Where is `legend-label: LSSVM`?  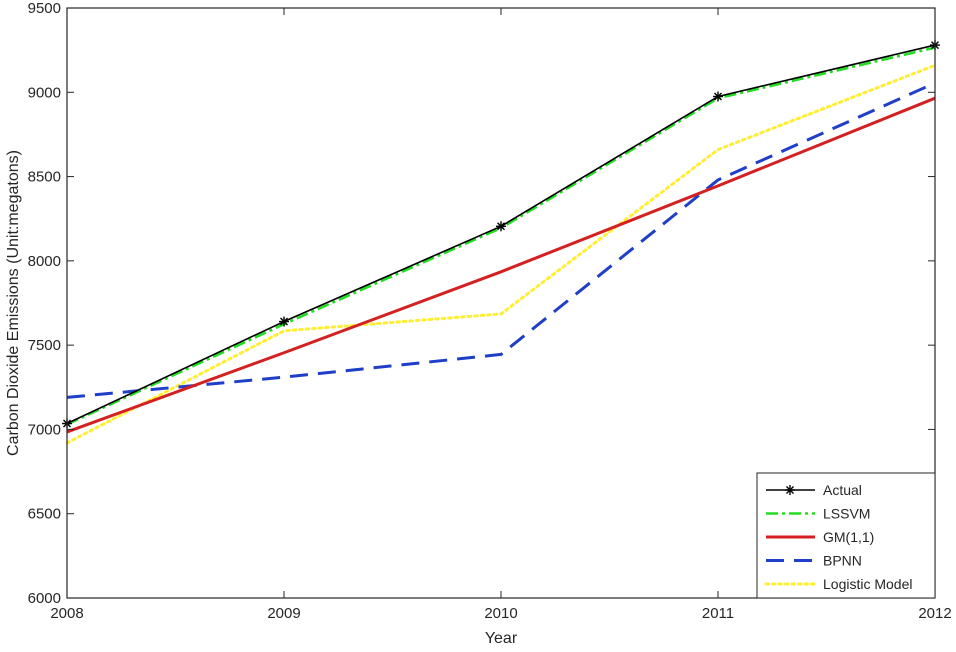 legend-label: LSSVM is located at coordinates (846, 514).